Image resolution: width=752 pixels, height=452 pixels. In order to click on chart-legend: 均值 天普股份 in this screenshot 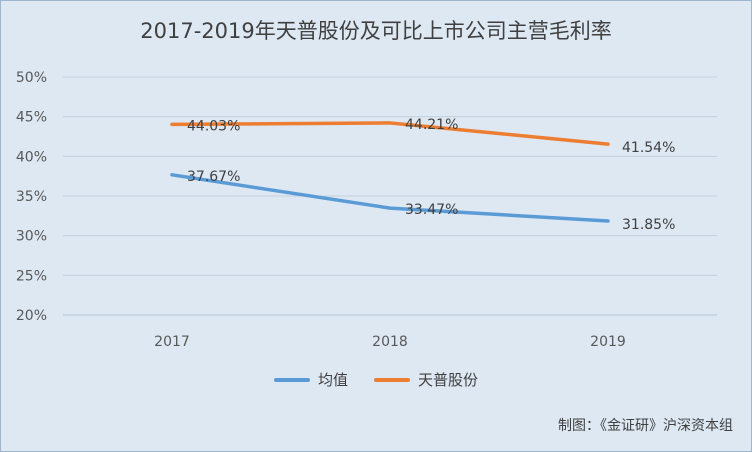, I will do `click(376, 379)`.